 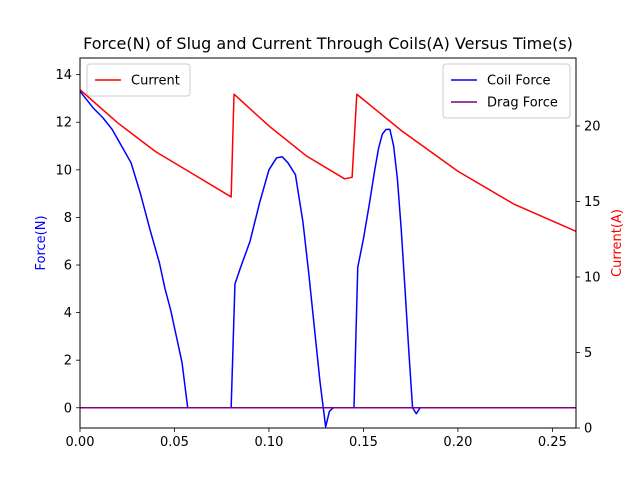 I want to click on y-right-tick-label: 0, so click(x=588, y=429).